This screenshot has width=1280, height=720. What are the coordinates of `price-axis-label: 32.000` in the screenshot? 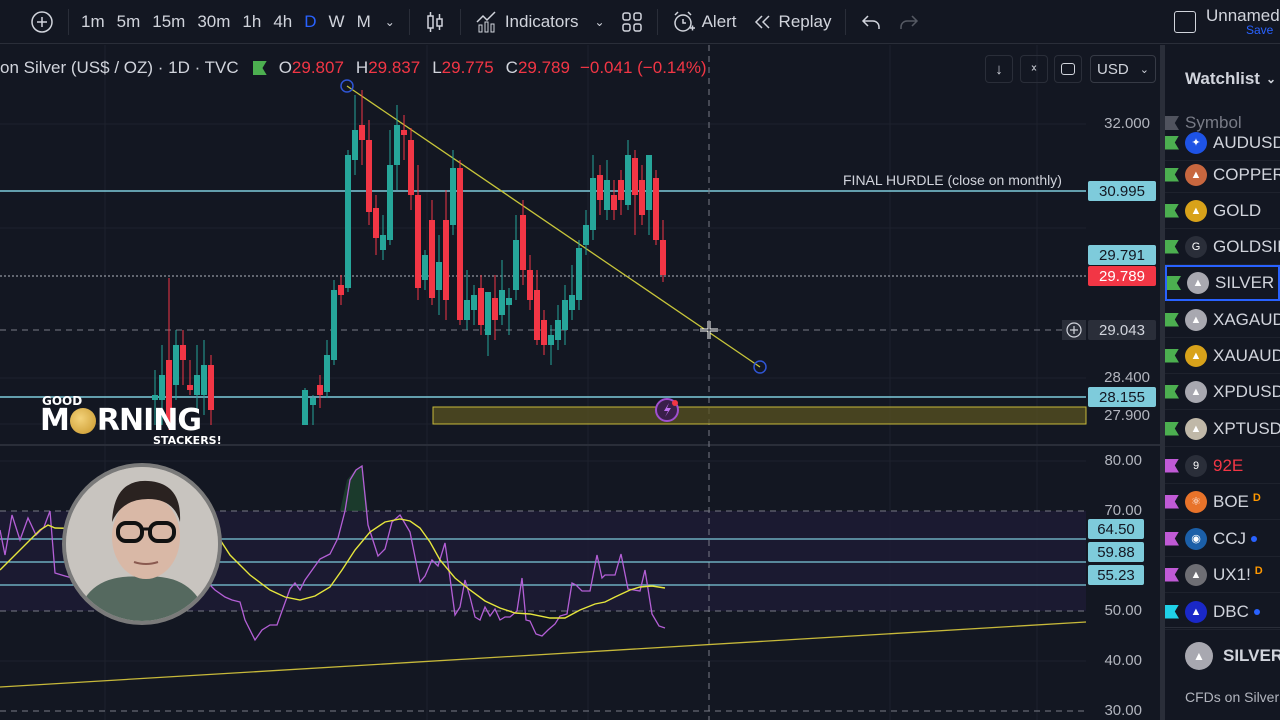 It's located at (1127, 123).